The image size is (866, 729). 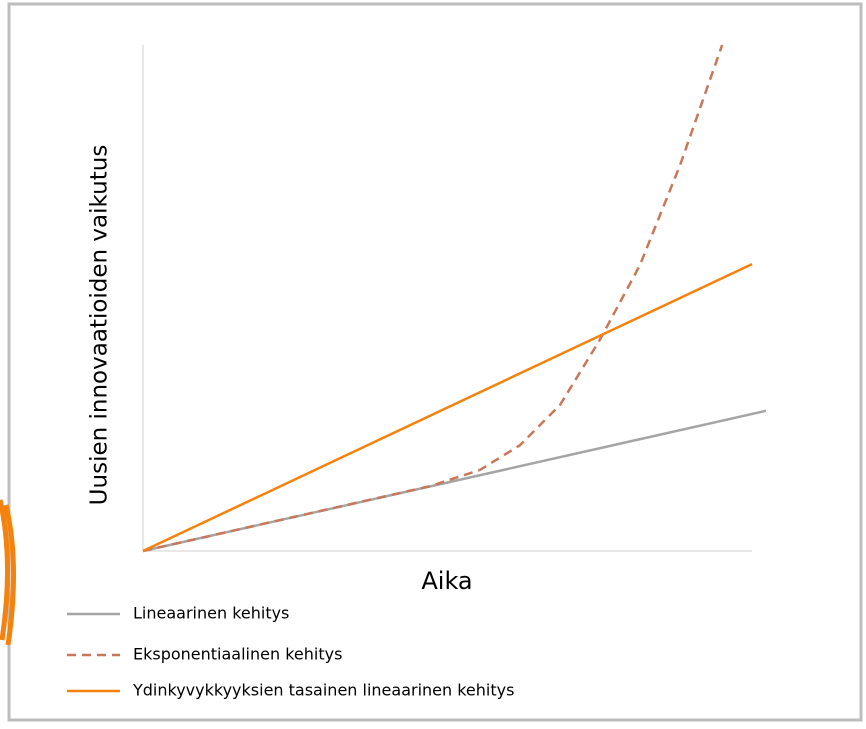 What do you see at coordinates (446, 581) in the screenshot?
I see `x-axis-title: Aika` at bounding box center [446, 581].